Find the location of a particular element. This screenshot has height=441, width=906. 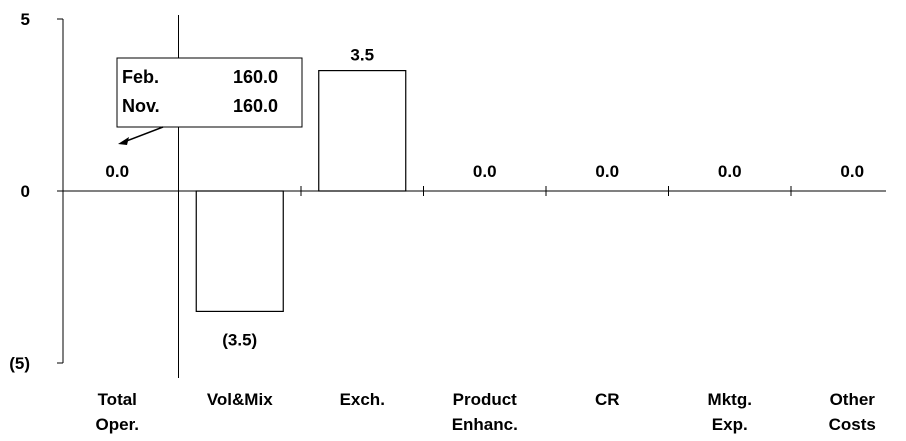

category-label: CR is located at coordinates (607, 399).